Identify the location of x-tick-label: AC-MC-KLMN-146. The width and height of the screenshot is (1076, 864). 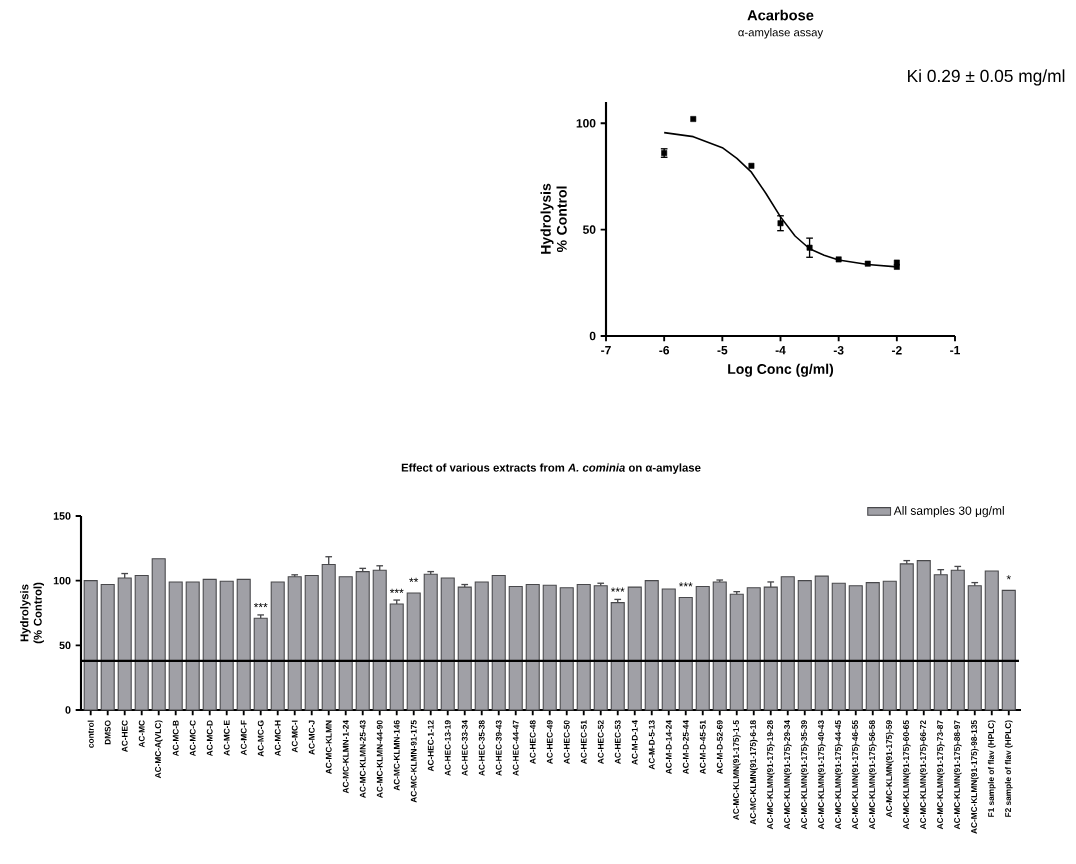
(396, 755).